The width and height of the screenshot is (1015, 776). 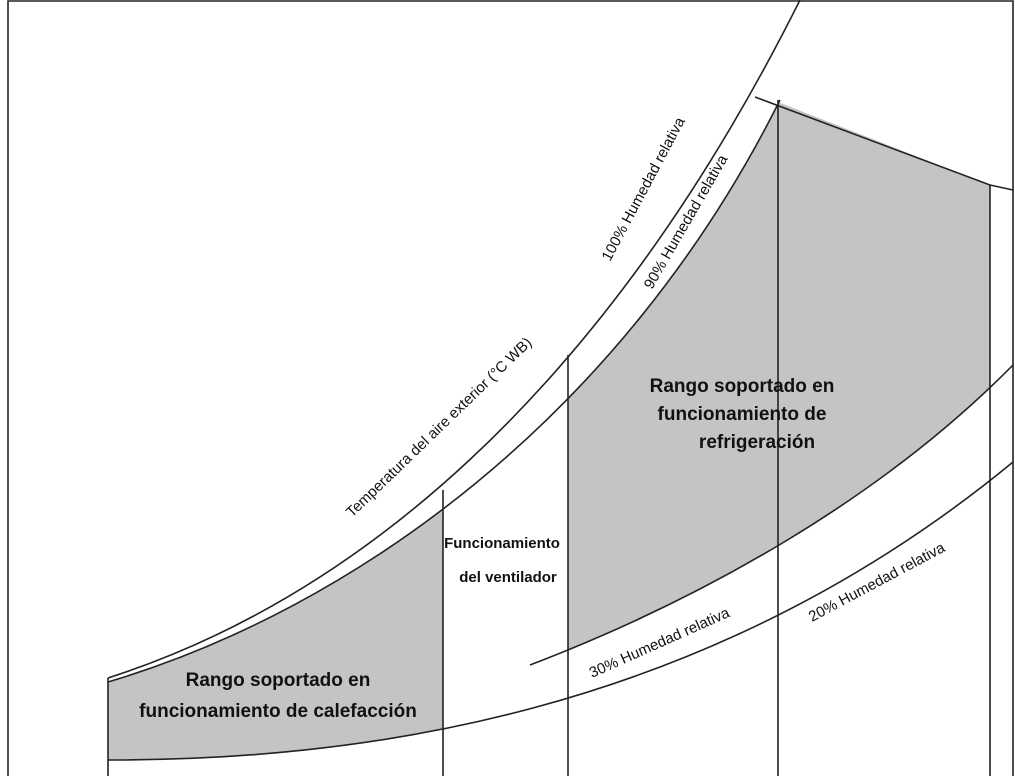 I want to click on rh20-label: 20% Humedad relativa, so click(x=877, y=582).